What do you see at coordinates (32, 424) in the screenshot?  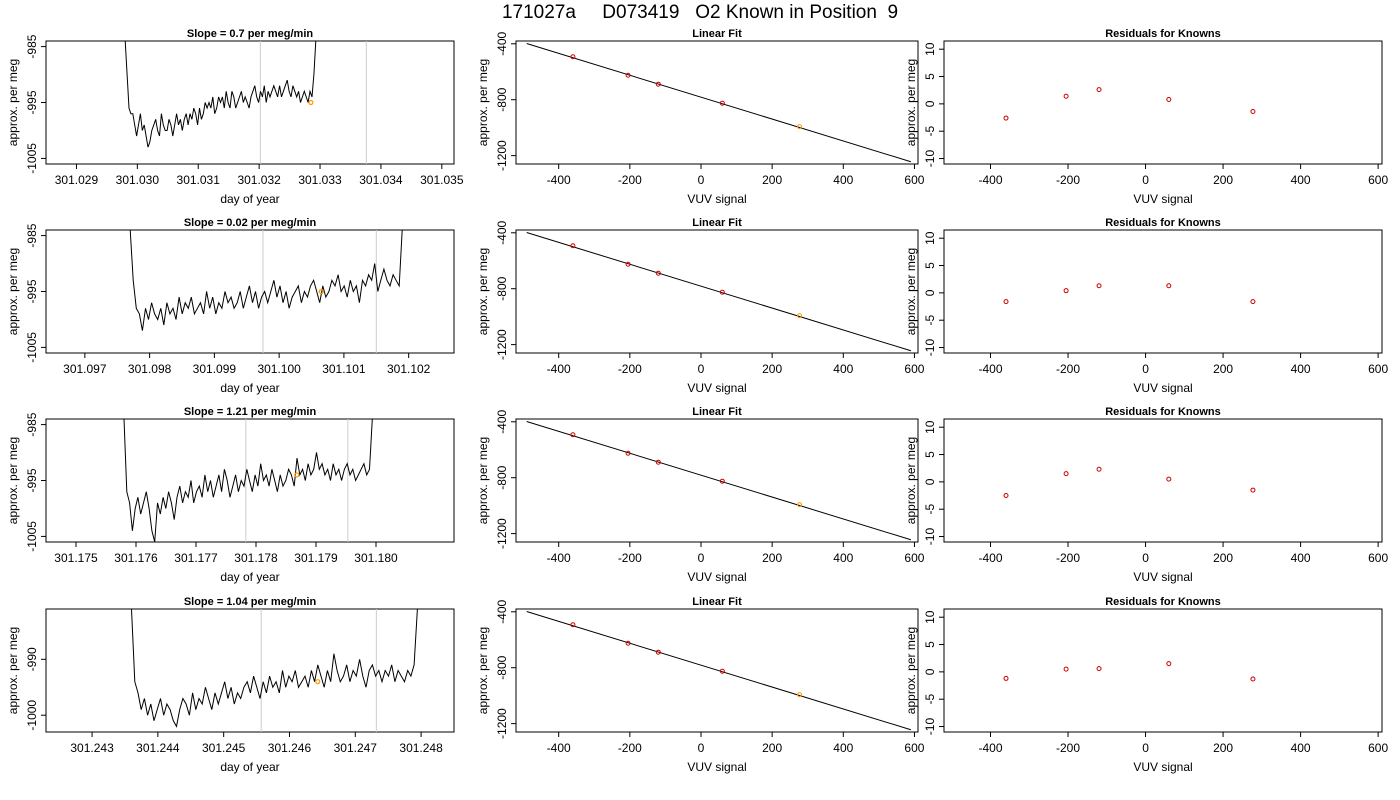 I see `r3c1-y-tick-label-0: -985` at bounding box center [32, 424].